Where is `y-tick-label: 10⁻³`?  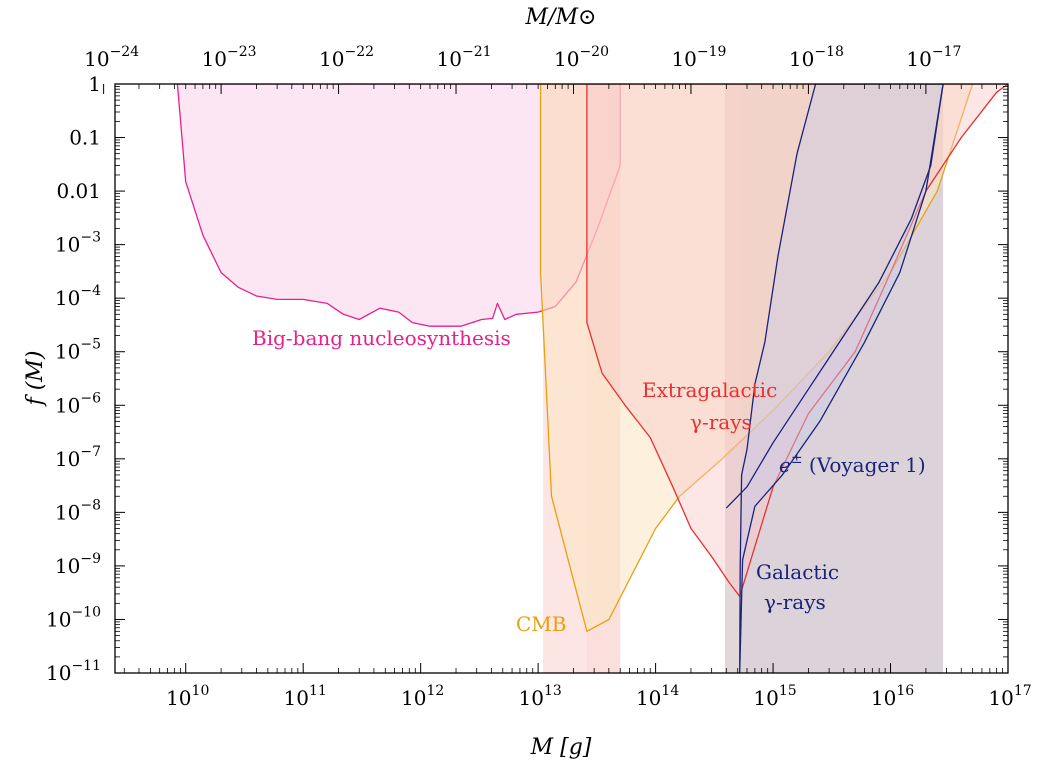 y-tick-label: 10⁻³ is located at coordinates (78, 243).